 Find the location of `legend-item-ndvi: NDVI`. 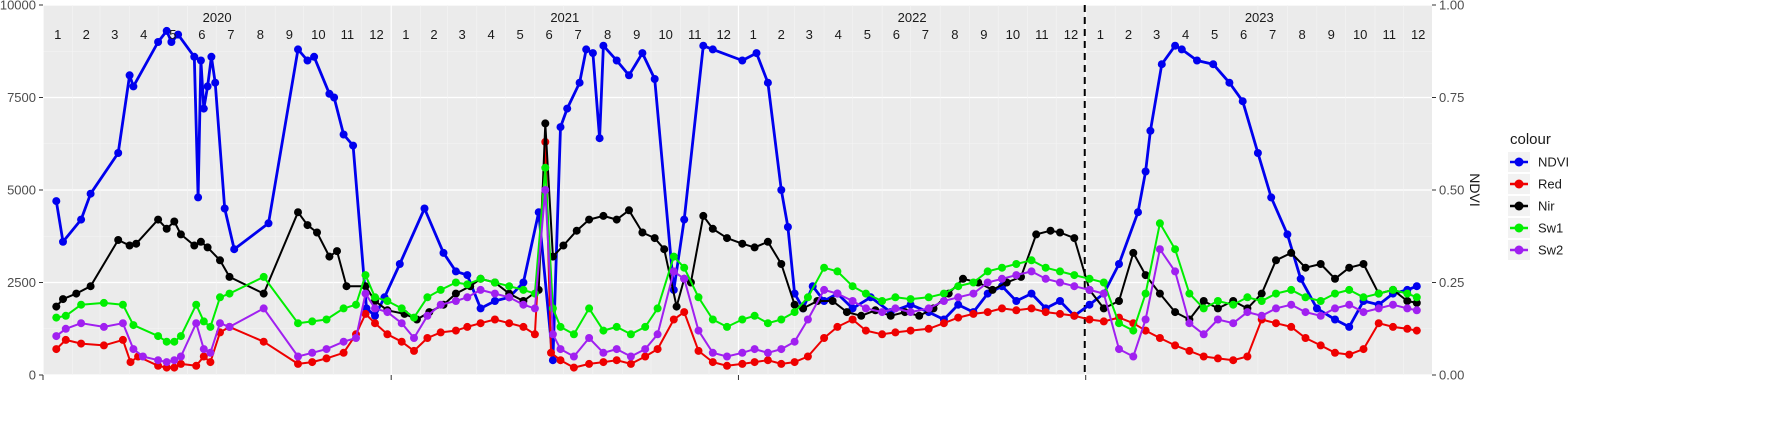

legend-item-ndvi: NDVI is located at coordinates (1538, 162).